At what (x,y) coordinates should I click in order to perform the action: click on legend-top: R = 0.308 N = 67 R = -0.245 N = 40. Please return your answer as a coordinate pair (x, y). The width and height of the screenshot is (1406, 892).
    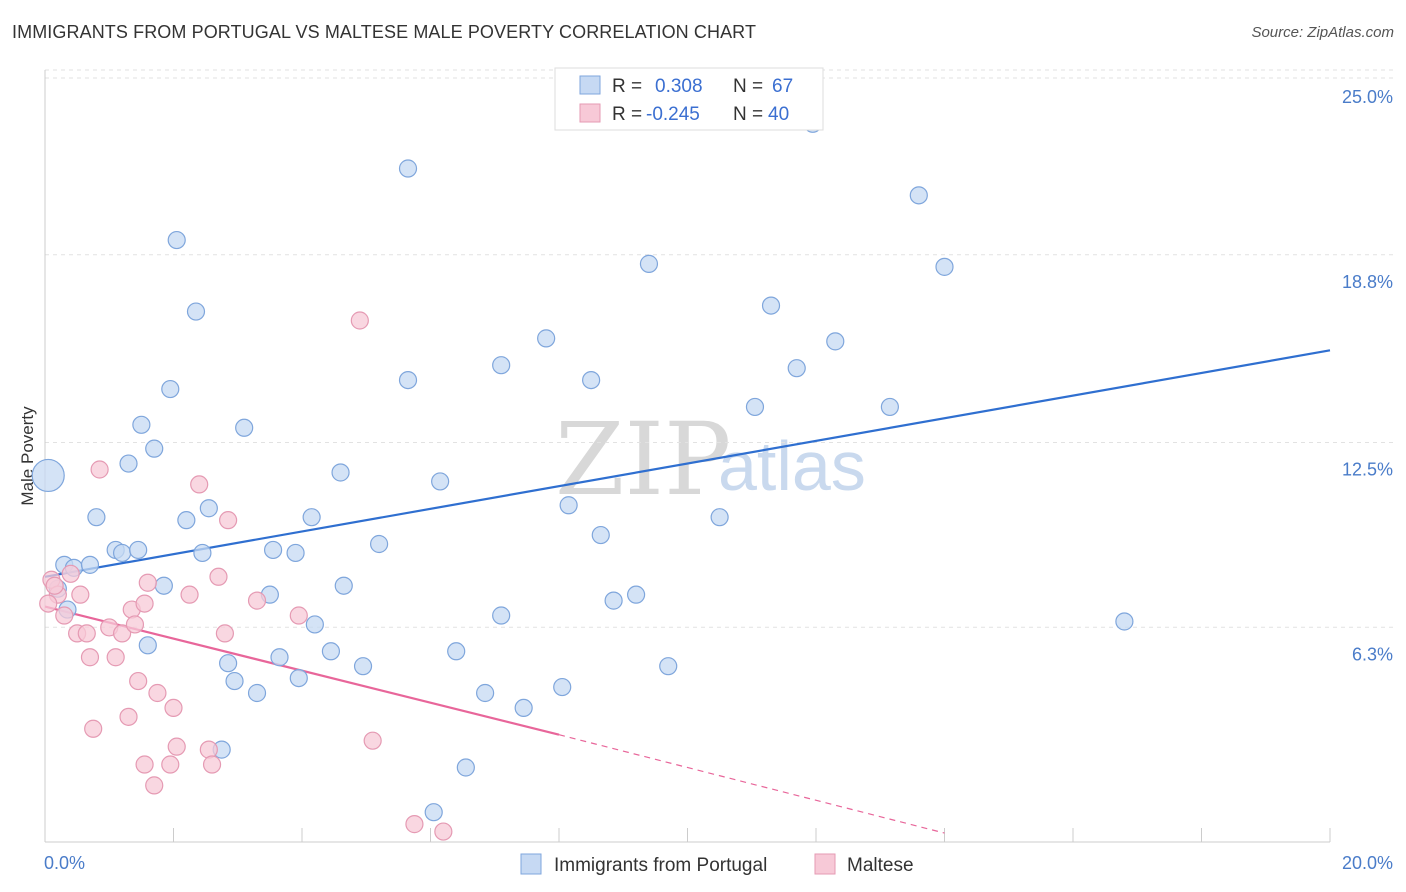
    Looking at the image, I should click on (689, 99).